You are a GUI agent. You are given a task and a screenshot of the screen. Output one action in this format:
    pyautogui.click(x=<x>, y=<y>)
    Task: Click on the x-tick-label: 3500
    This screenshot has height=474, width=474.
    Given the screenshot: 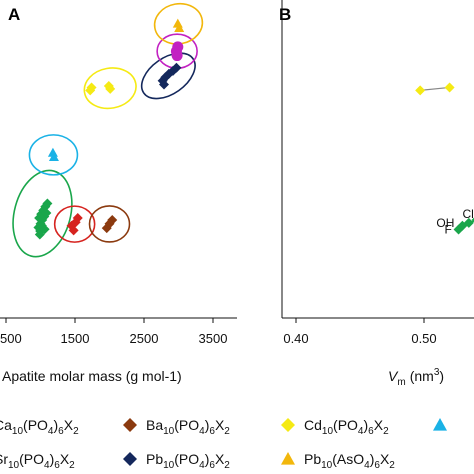 What is the action you would take?
    pyautogui.click(x=213, y=338)
    